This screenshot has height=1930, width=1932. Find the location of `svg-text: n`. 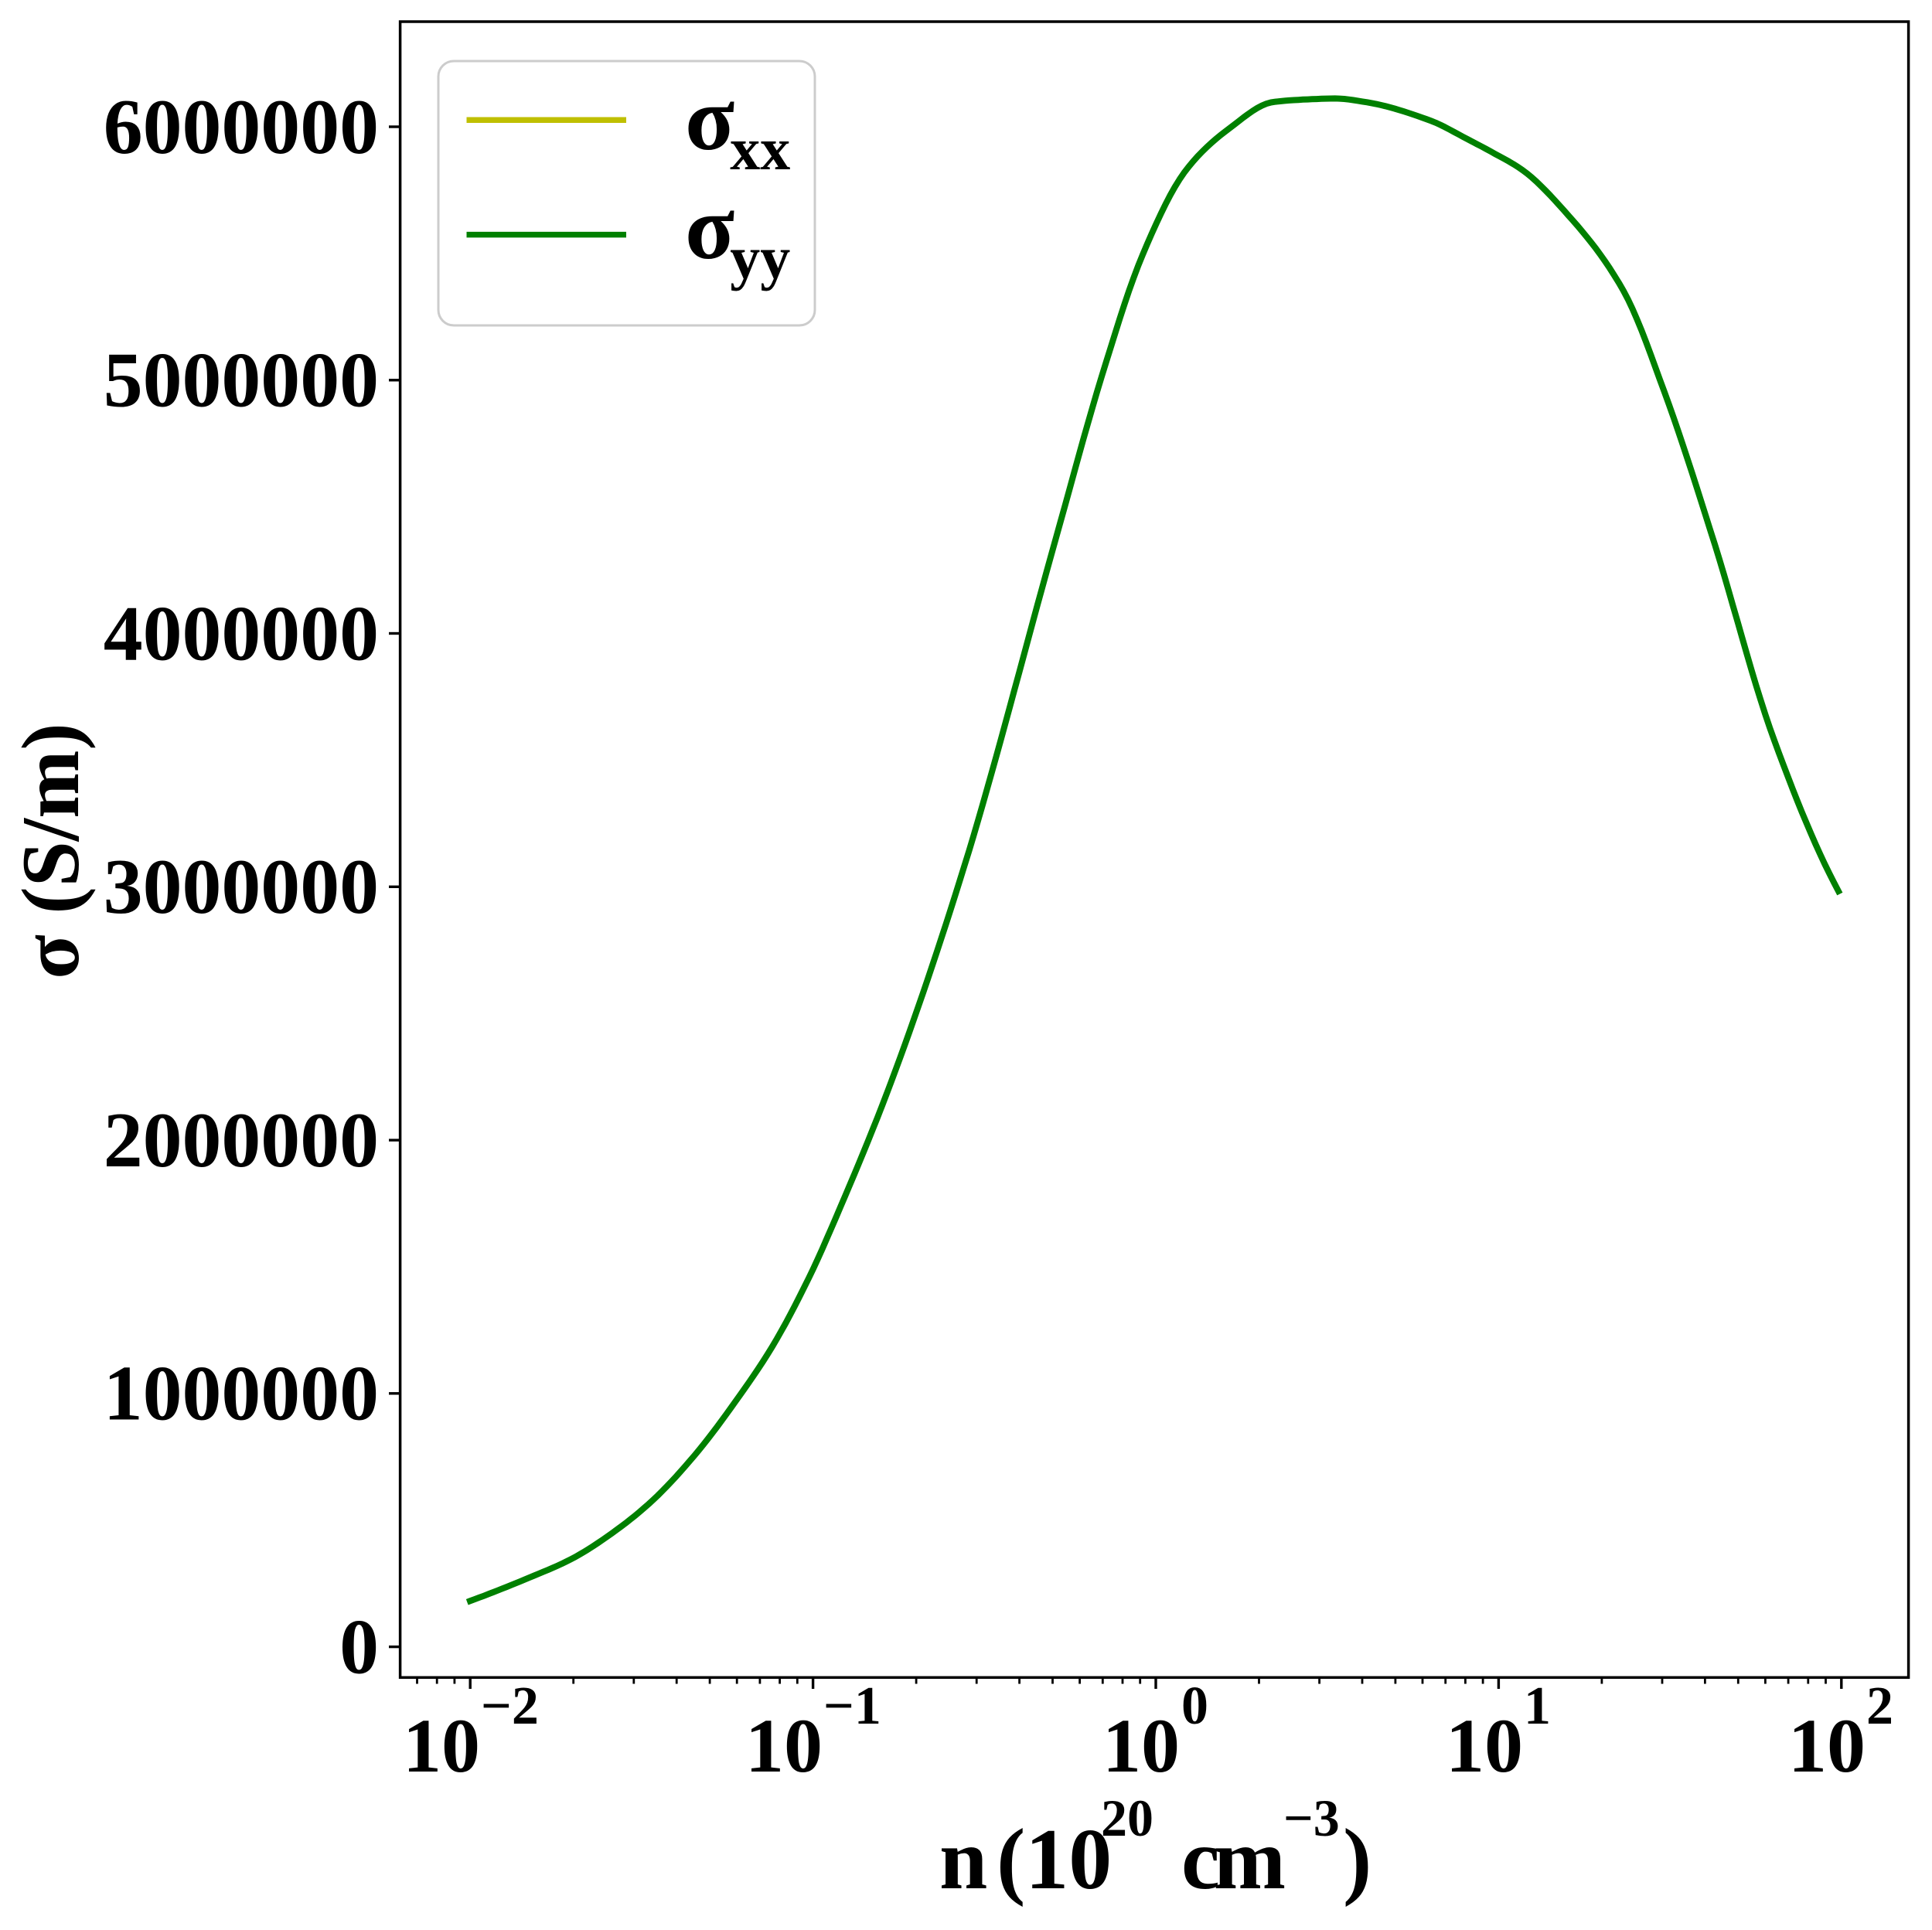

svg-text: n is located at coordinates (963, 1860).